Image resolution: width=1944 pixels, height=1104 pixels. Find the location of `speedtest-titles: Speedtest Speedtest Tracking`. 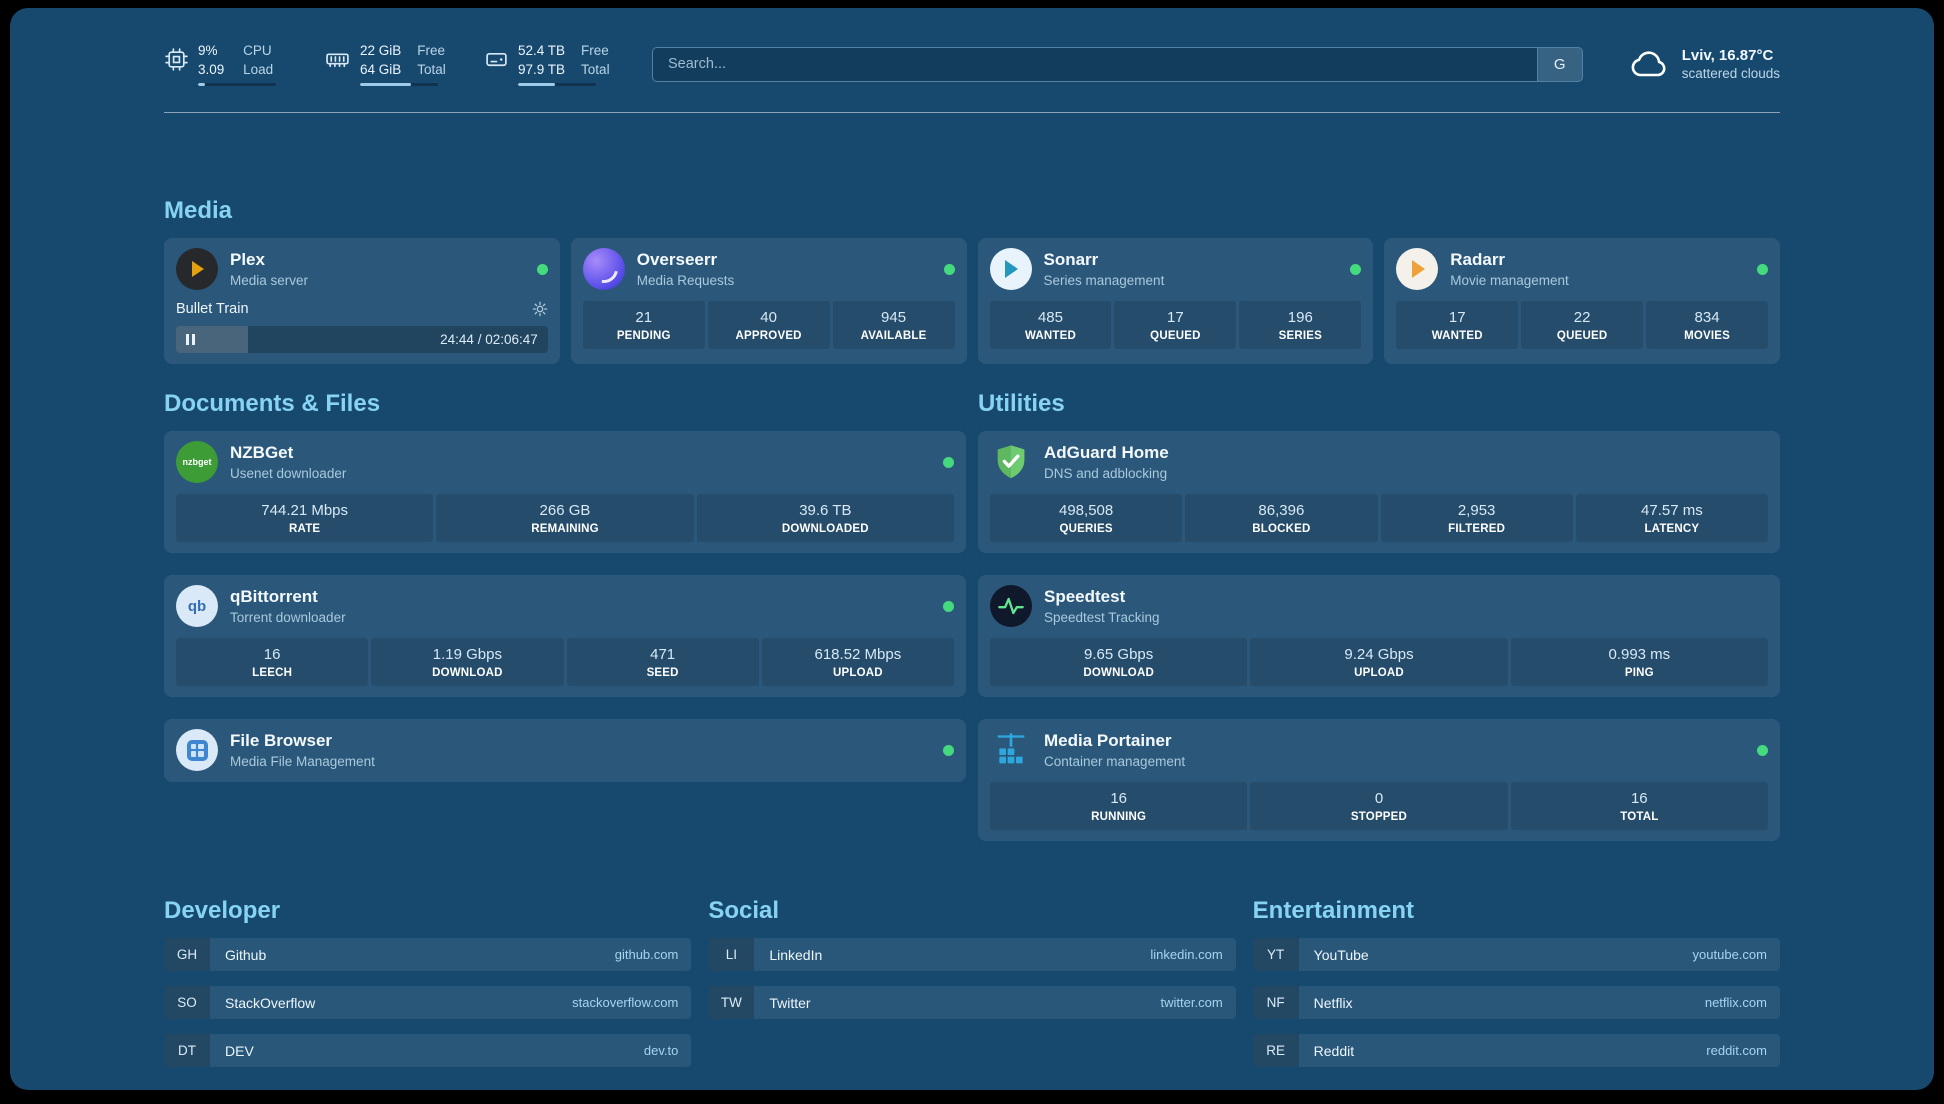

speedtest-titles: Speedtest Speedtest Tracking is located at coordinates (1102, 606).